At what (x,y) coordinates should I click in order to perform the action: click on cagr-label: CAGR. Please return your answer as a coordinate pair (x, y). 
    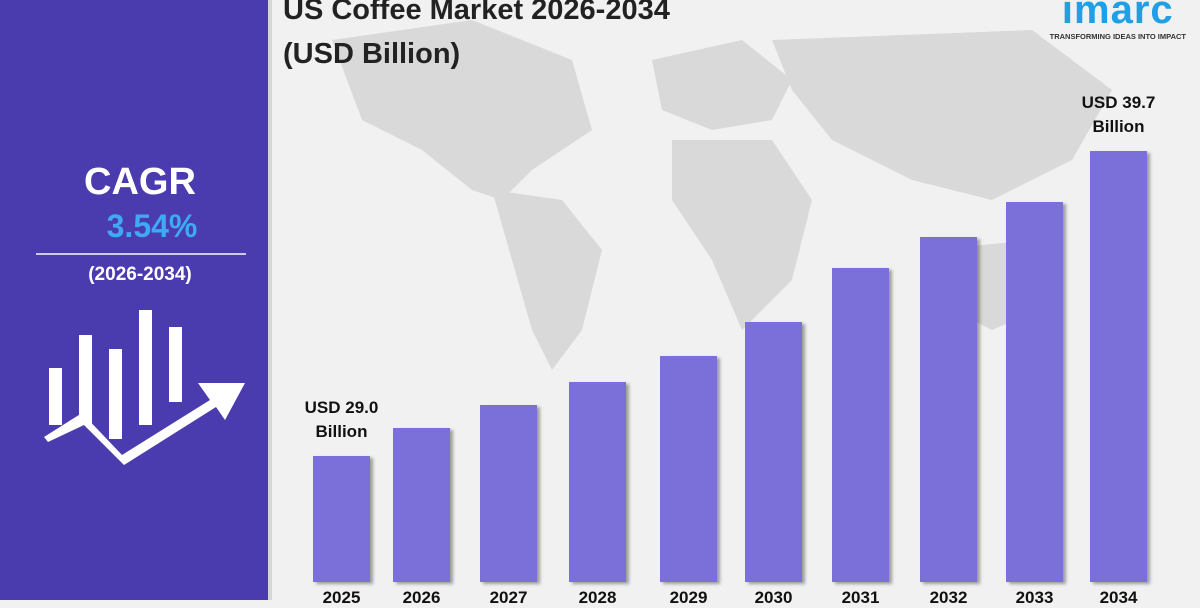
    Looking at the image, I should click on (140, 182).